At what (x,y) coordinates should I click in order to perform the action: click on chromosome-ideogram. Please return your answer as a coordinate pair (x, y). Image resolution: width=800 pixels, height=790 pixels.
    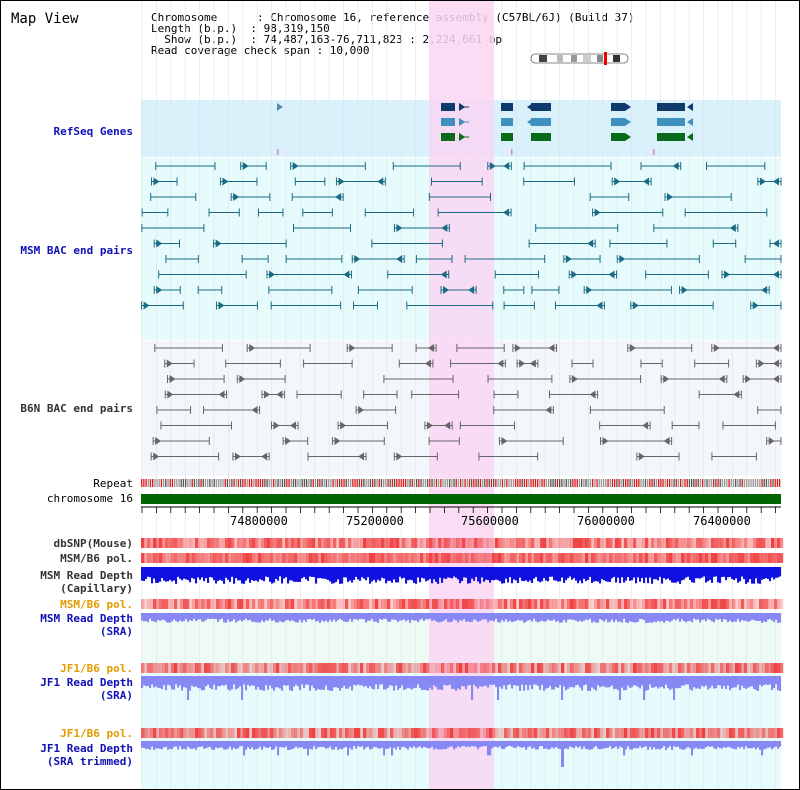
    Looking at the image, I should click on (579, 58).